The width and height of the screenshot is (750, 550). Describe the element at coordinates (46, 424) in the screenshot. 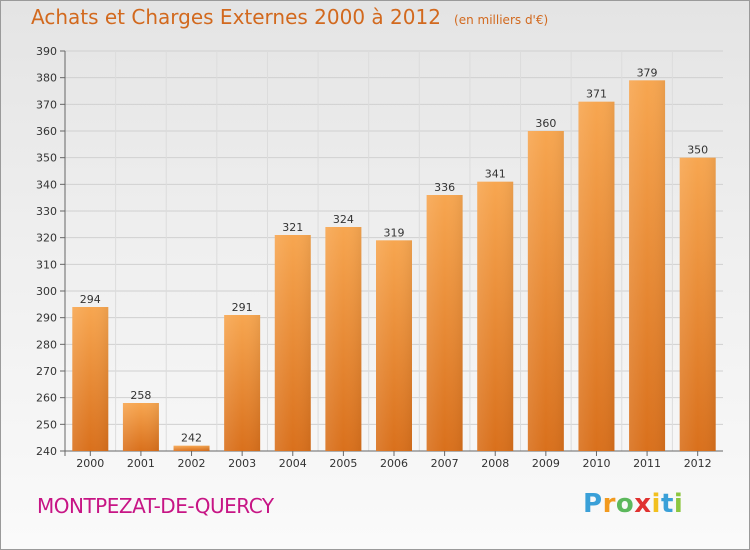

I see `y-tick-label: 250` at that location.